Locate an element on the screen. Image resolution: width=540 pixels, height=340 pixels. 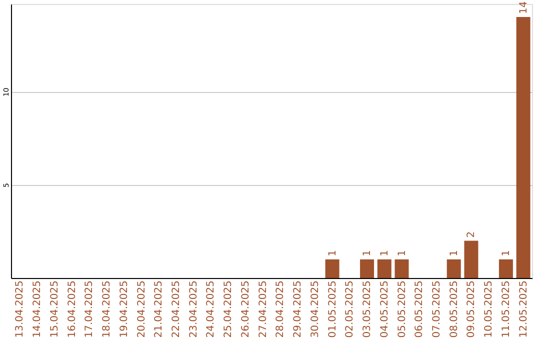
x-tick-label: 30.04.2025 is located at coordinates (315, 309).